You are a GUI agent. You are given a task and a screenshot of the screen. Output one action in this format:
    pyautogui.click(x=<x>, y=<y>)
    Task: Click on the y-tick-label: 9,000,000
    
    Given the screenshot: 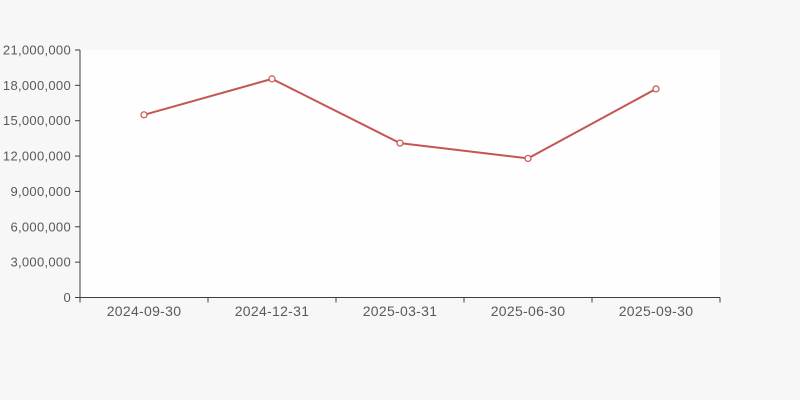 What is the action you would take?
    pyautogui.click(x=40, y=191)
    